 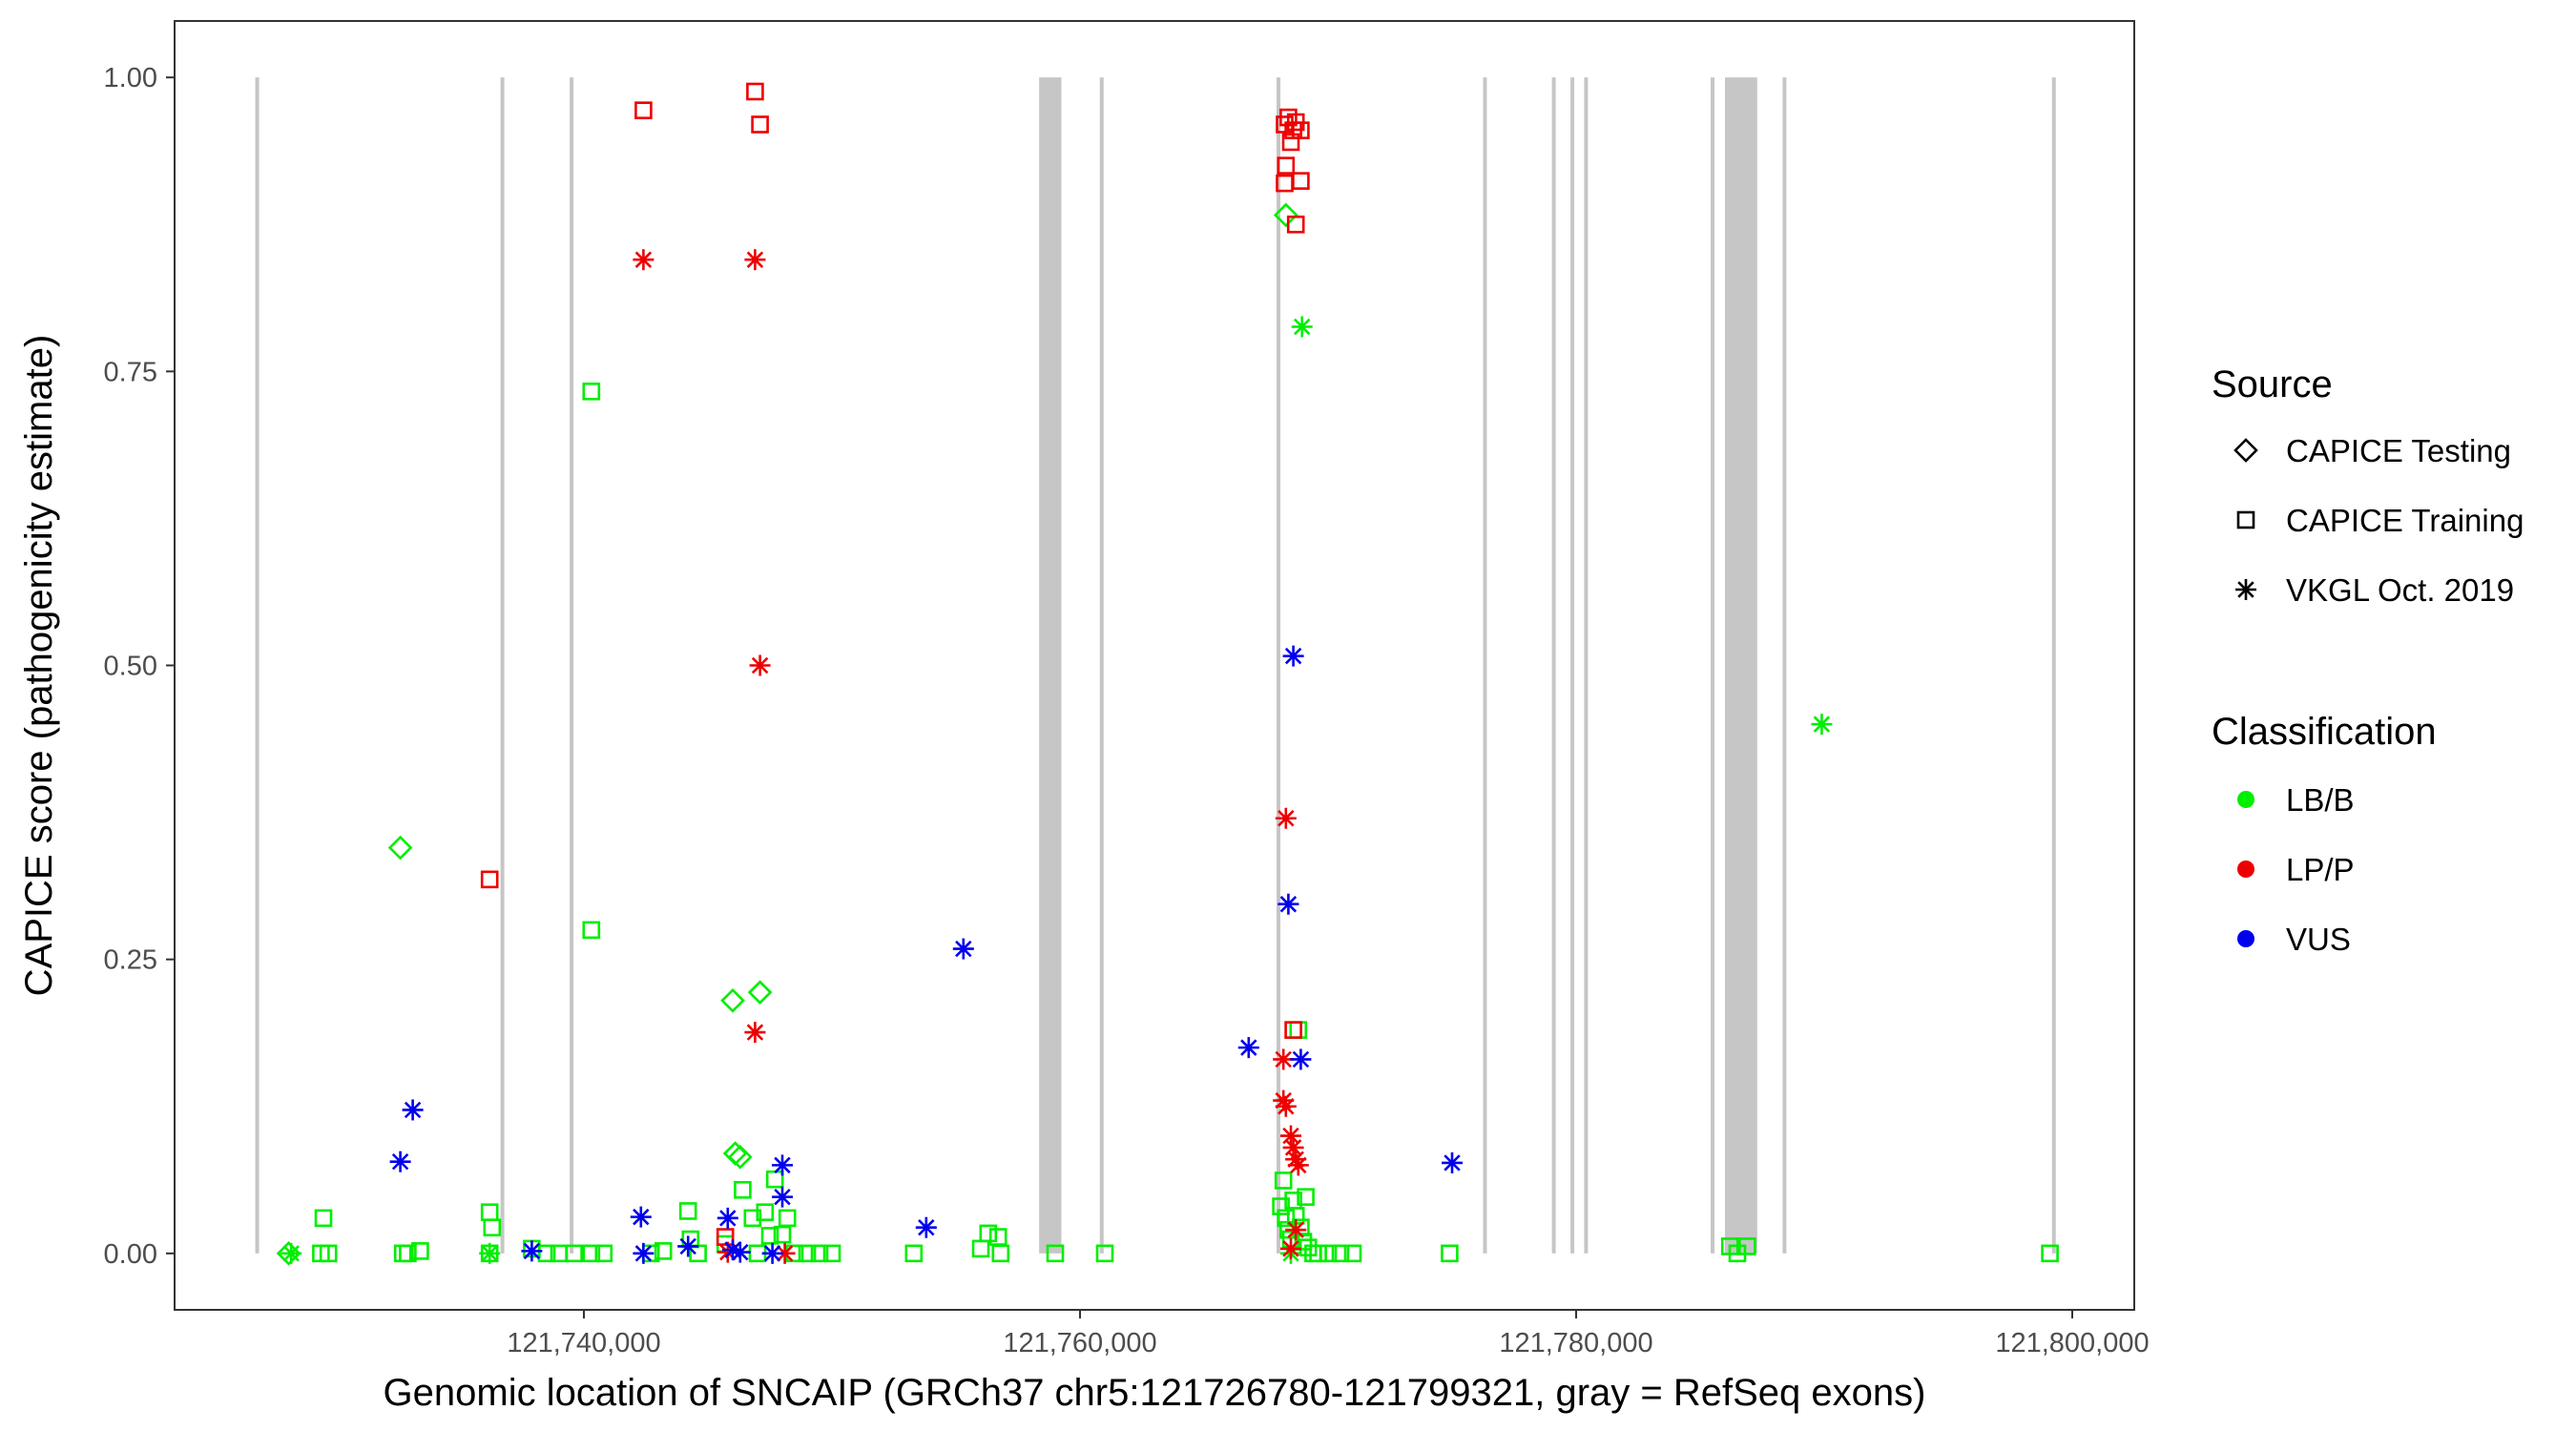 What do you see at coordinates (130, 1254) in the screenshot?
I see `y-tick-label: 0.00` at bounding box center [130, 1254].